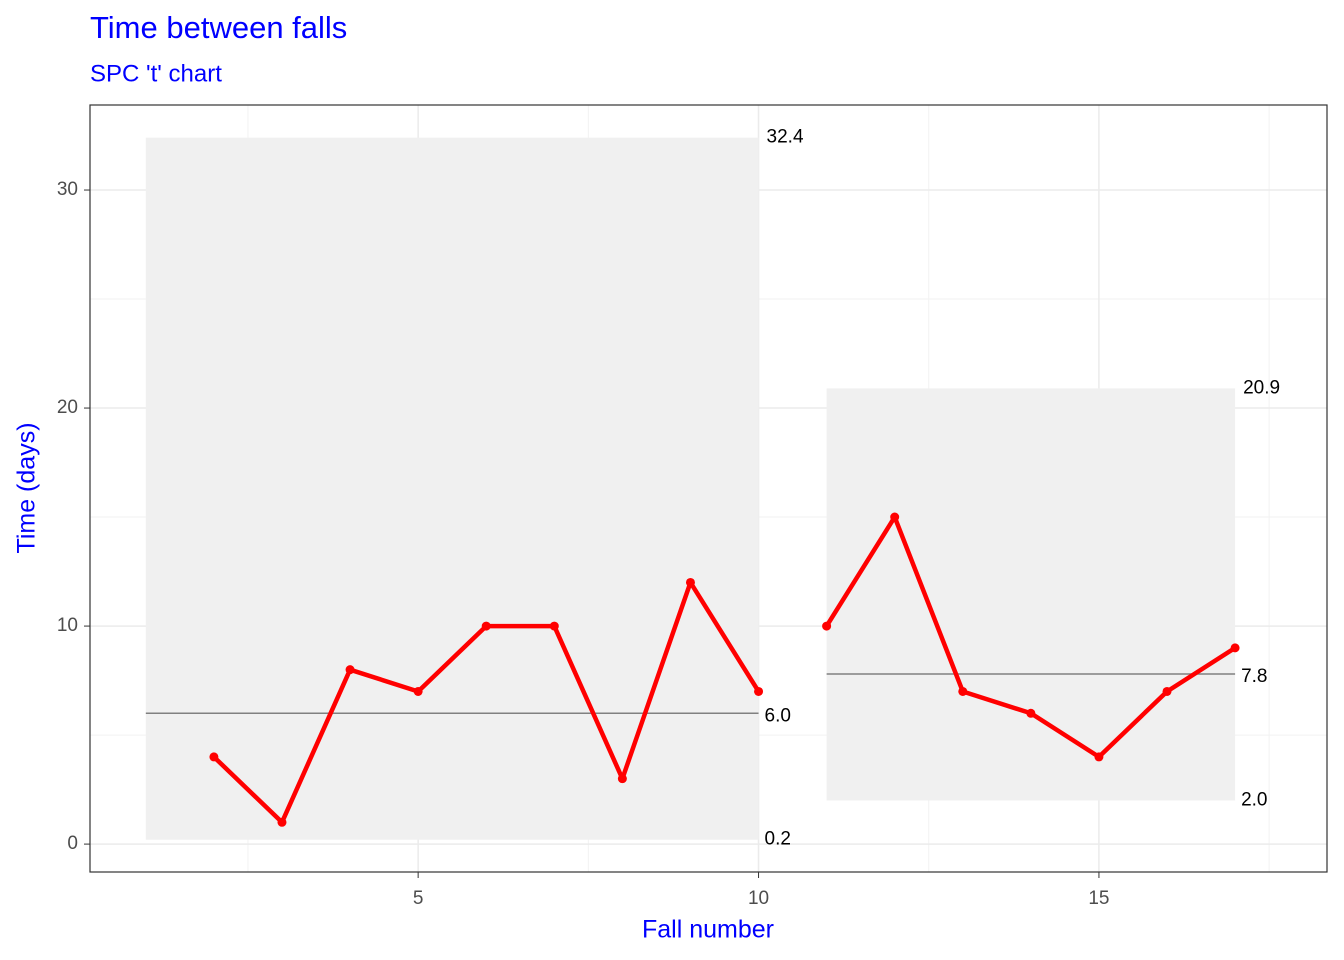  I want to click on x-tick-label: 15, so click(1098, 898).